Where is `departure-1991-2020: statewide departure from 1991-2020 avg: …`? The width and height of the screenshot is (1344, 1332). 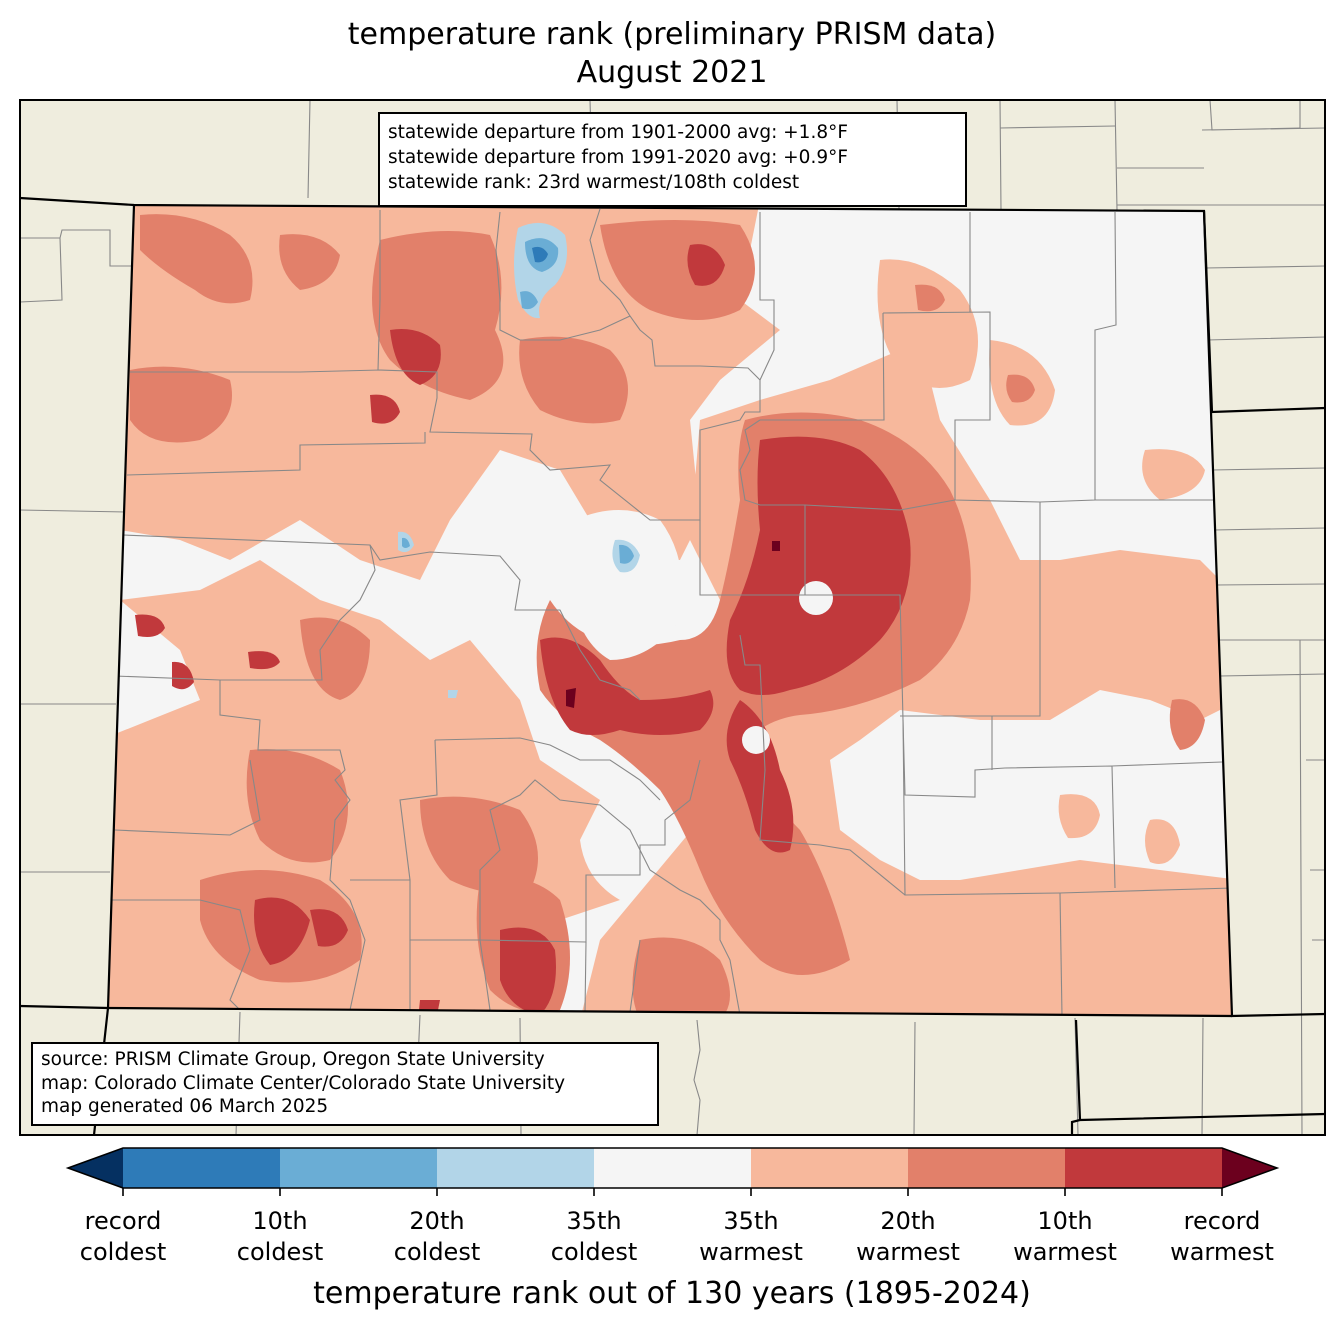 departure-1991-2020: statewide departure from 1991-2020 avg: … is located at coordinates (618, 157).